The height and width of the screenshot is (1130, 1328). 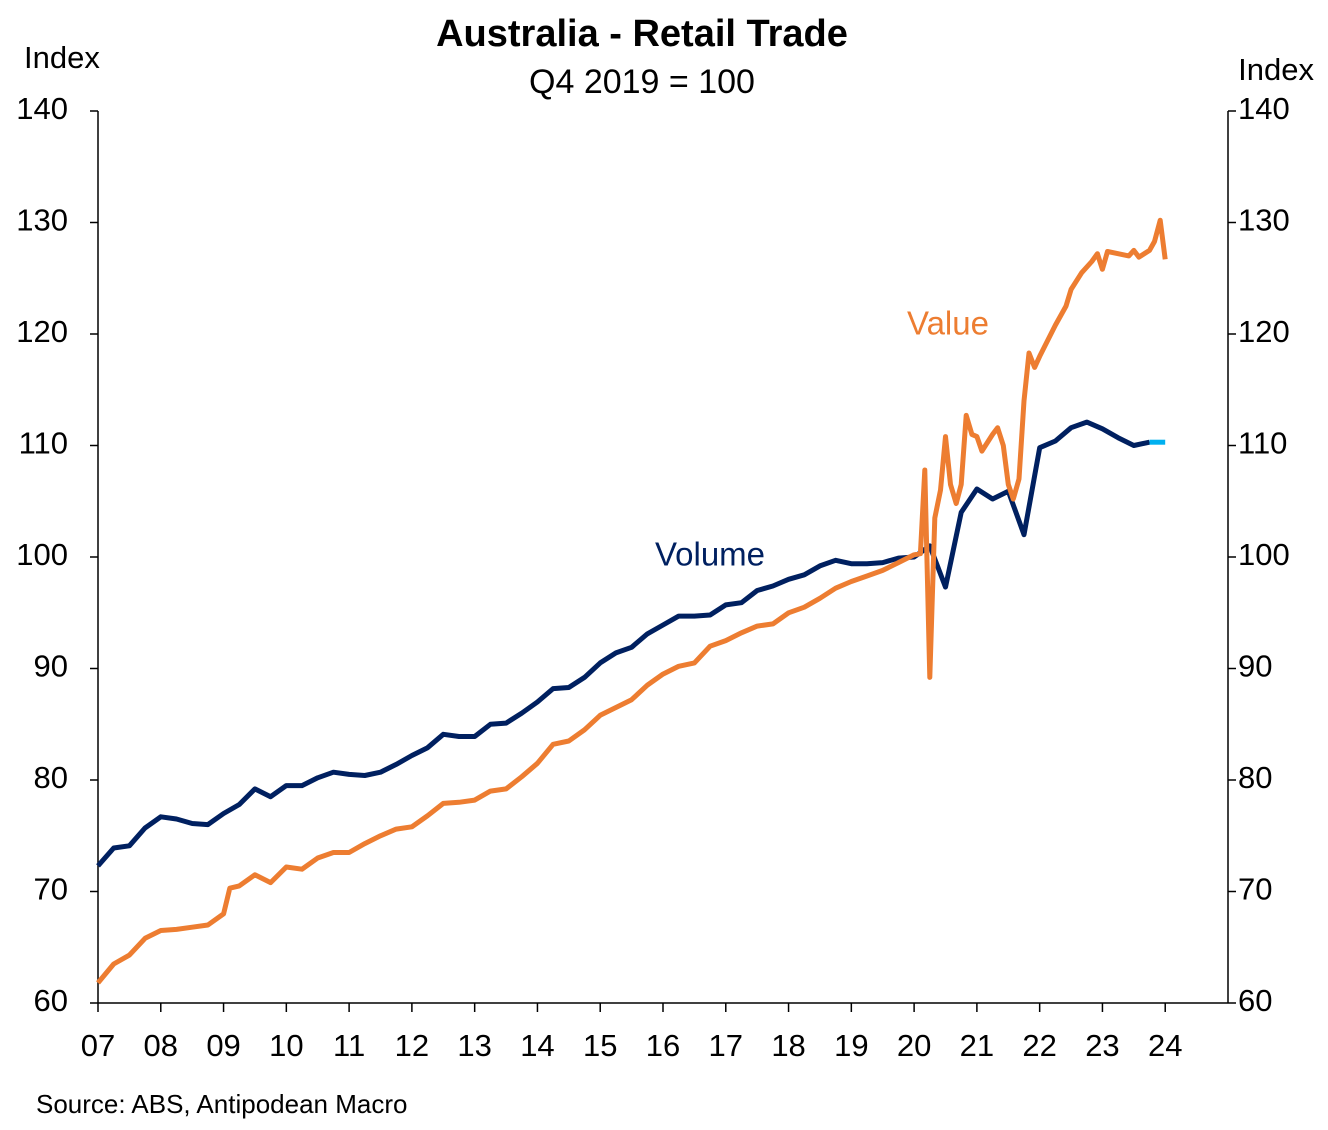 I want to click on x-tick-label: 12, so click(x=412, y=1045).